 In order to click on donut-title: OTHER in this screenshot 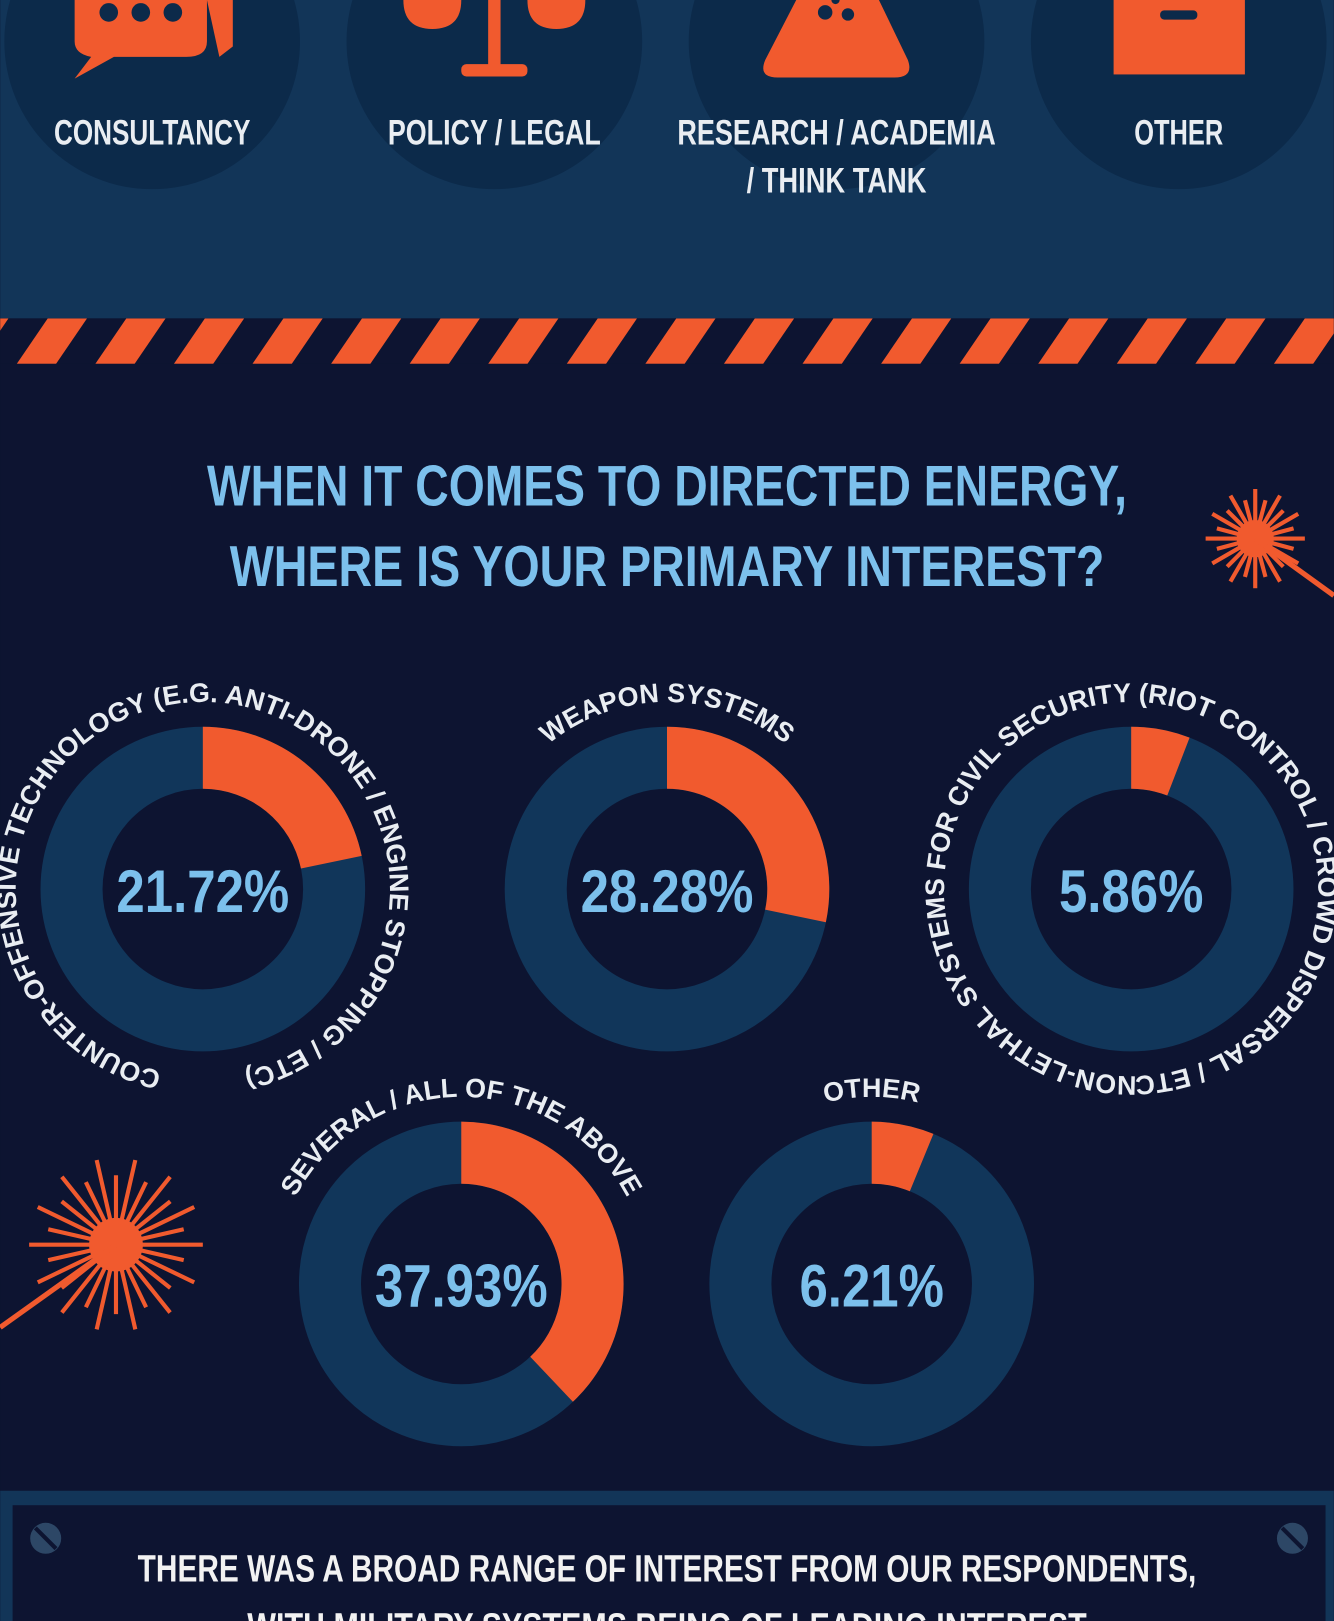, I will do `click(871, 1091)`.